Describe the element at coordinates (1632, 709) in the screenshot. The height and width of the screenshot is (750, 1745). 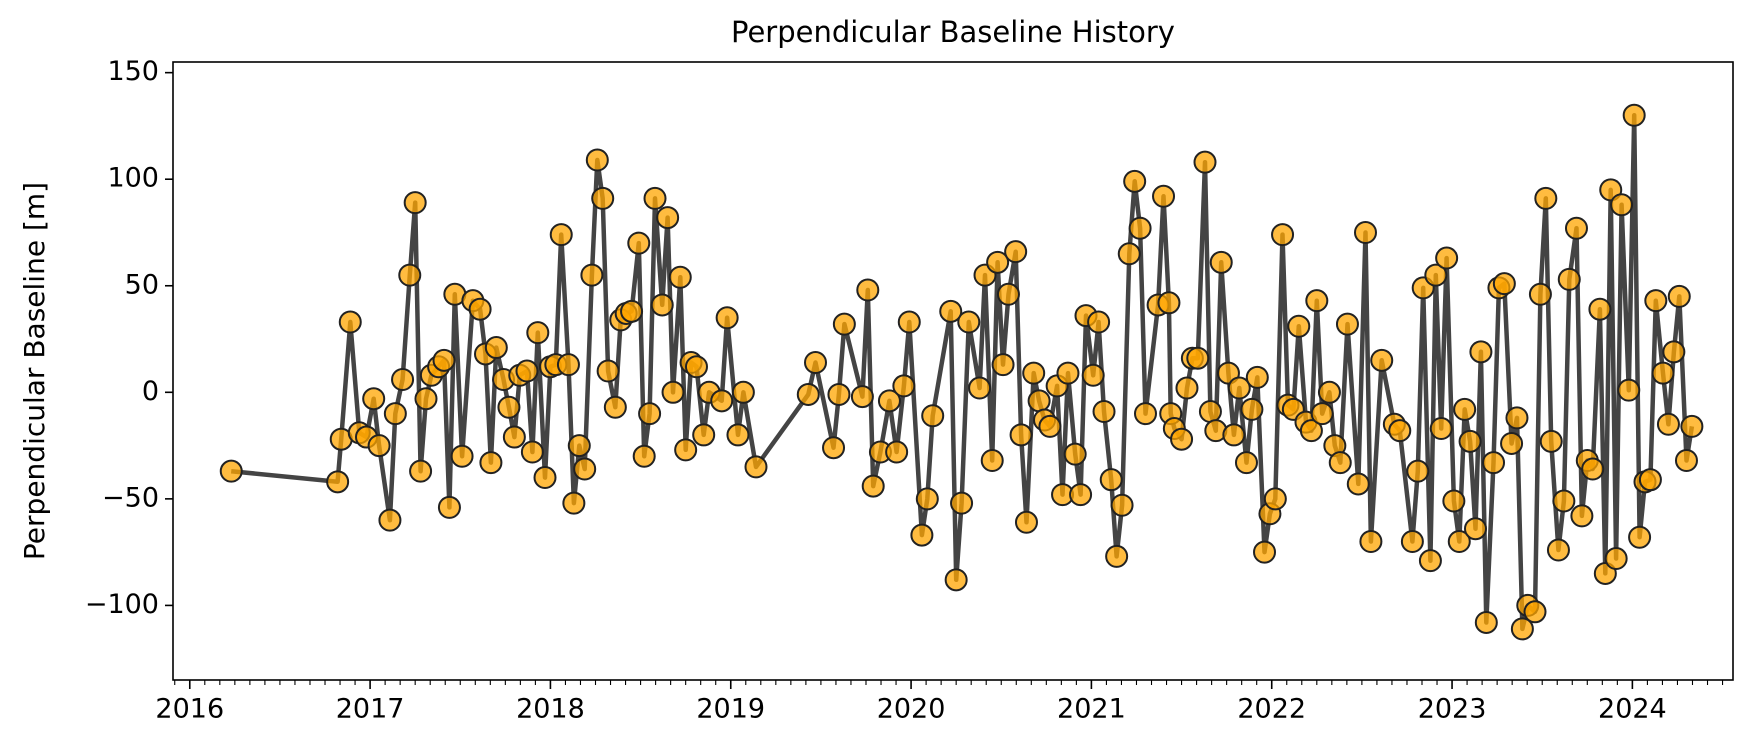
I see `x-tick-label: 2024` at that location.